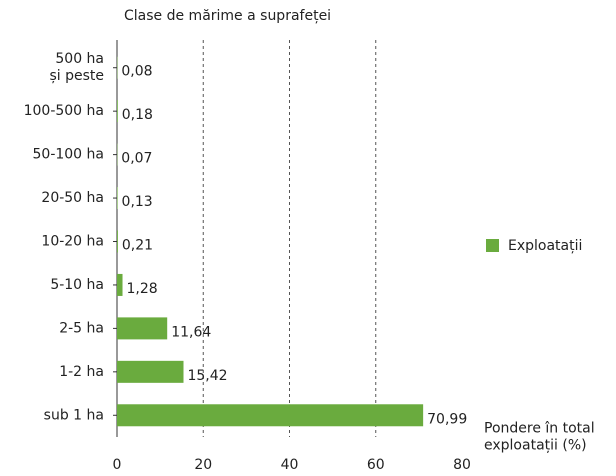 This screenshot has height=476, width=616. Describe the element at coordinates (545, 246) in the screenshot. I see `legend-label: Exploatații` at that location.